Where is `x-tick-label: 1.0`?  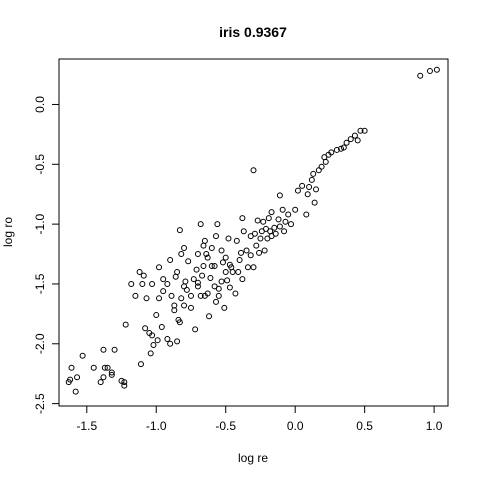 x-tick-label: 1.0 is located at coordinates (434, 426).